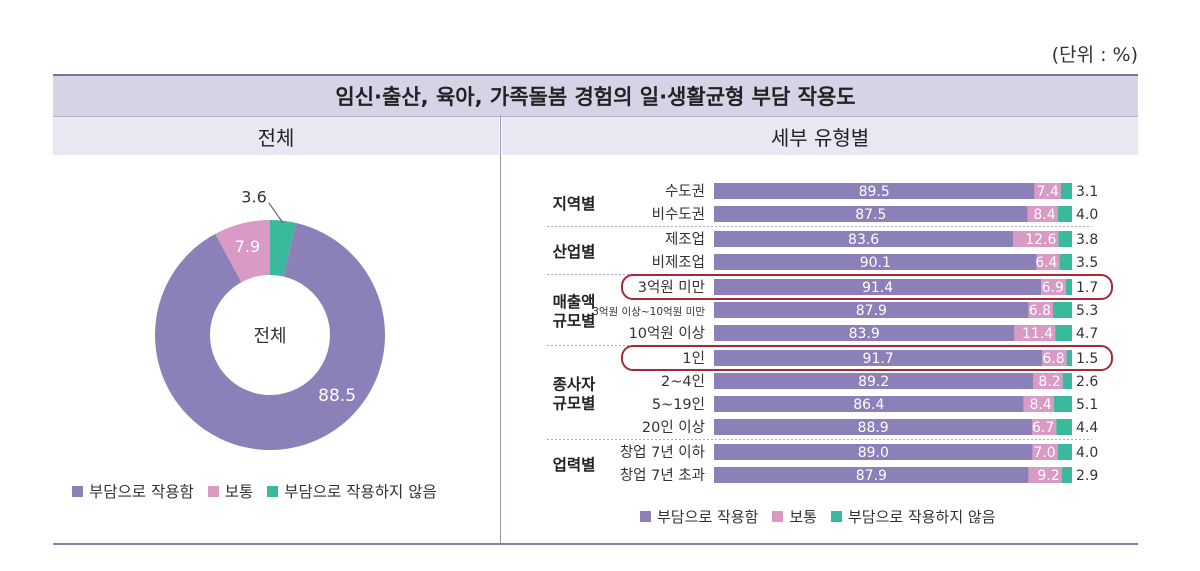 The image size is (1200, 571). What do you see at coordinates (693, 358) in the screenshot?
I see `row-label: 1인` at bounding box center [693, 358].